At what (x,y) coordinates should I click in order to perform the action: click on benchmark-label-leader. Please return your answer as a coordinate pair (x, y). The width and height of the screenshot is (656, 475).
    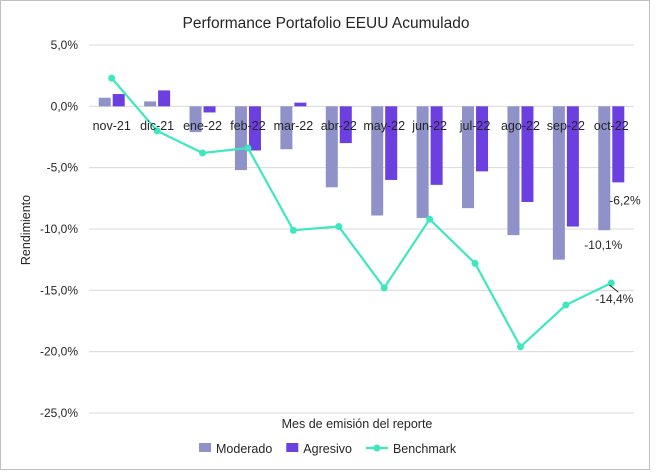
    Looking at the image, I should click on (613, 288).